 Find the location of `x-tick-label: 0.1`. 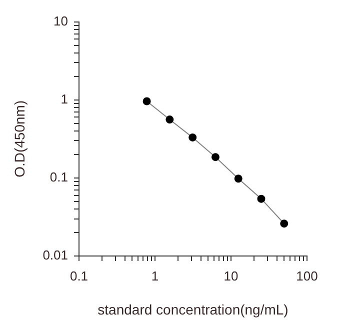

x-tick-label: 0.1 is located at coordinates (79, 276).